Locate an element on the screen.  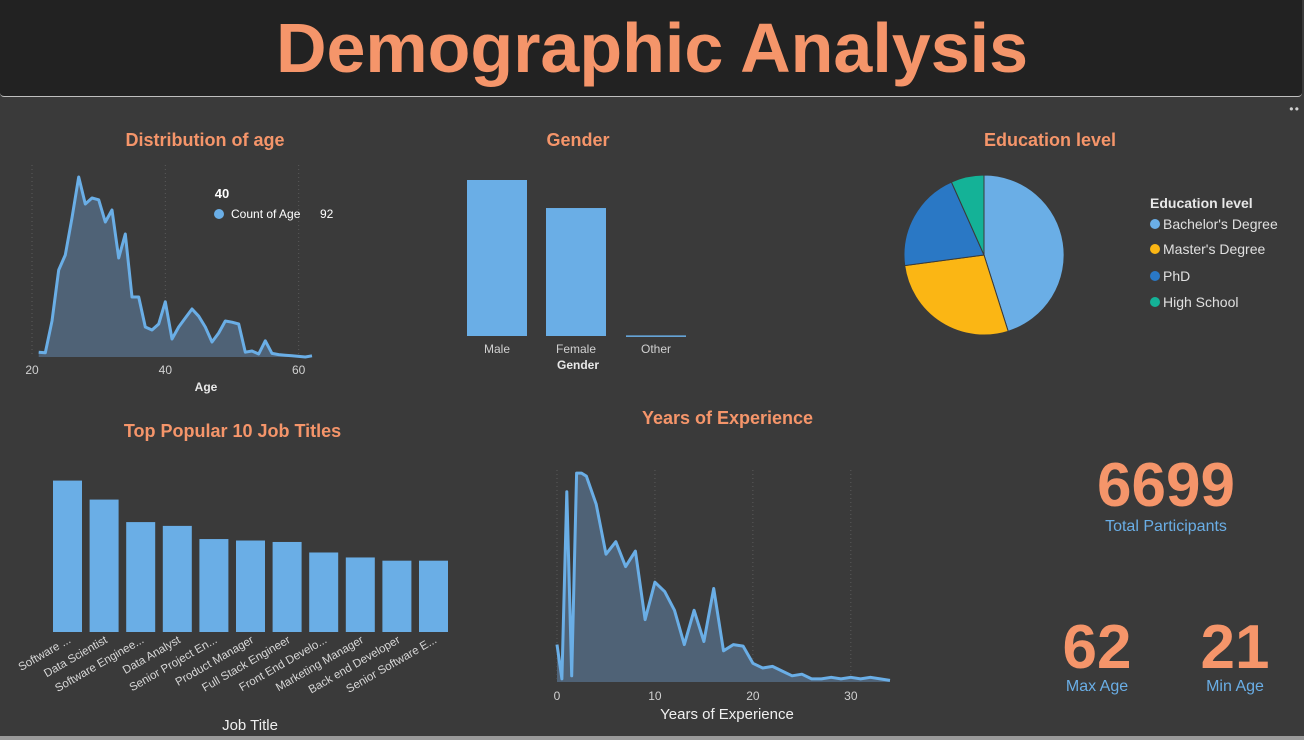
legend-dot-bachelors is located at coordinates (1155, 224).